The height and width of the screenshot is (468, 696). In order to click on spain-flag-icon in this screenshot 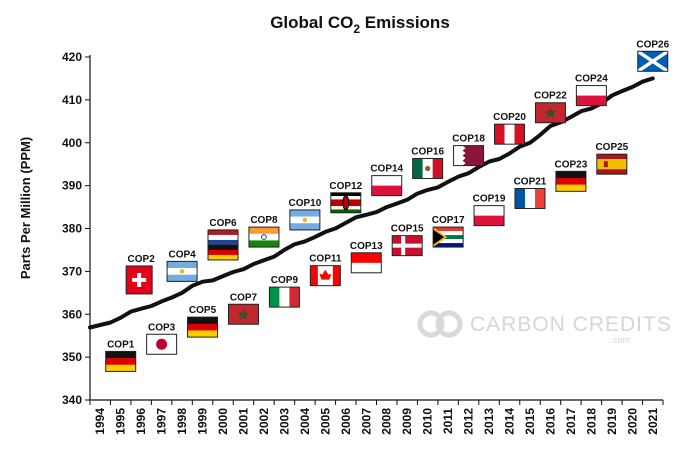, I will do `click(612, 164)`.